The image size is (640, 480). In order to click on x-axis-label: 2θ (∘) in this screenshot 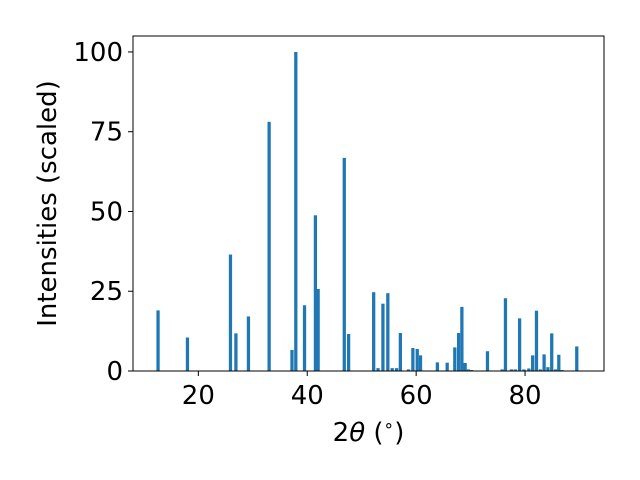, I will do `click(369, 432)`.